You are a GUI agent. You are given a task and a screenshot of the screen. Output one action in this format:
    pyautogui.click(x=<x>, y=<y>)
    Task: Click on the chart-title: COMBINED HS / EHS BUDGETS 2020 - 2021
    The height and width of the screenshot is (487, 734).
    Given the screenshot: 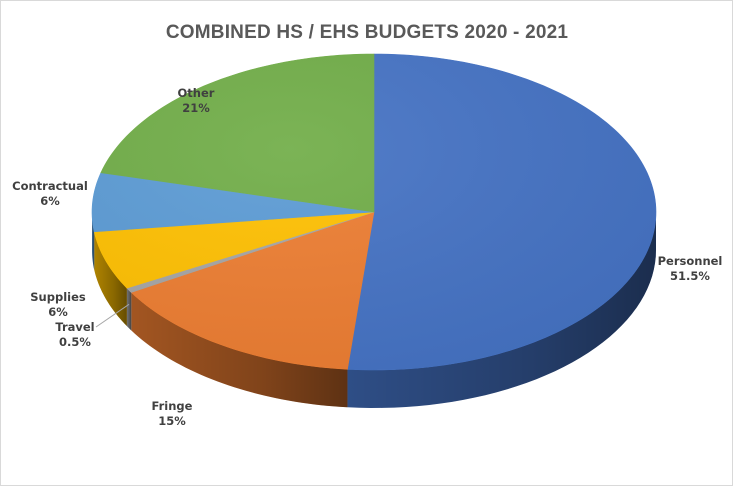 What is the action you would take?
    pyautogui.click(x=367, y=32)
    